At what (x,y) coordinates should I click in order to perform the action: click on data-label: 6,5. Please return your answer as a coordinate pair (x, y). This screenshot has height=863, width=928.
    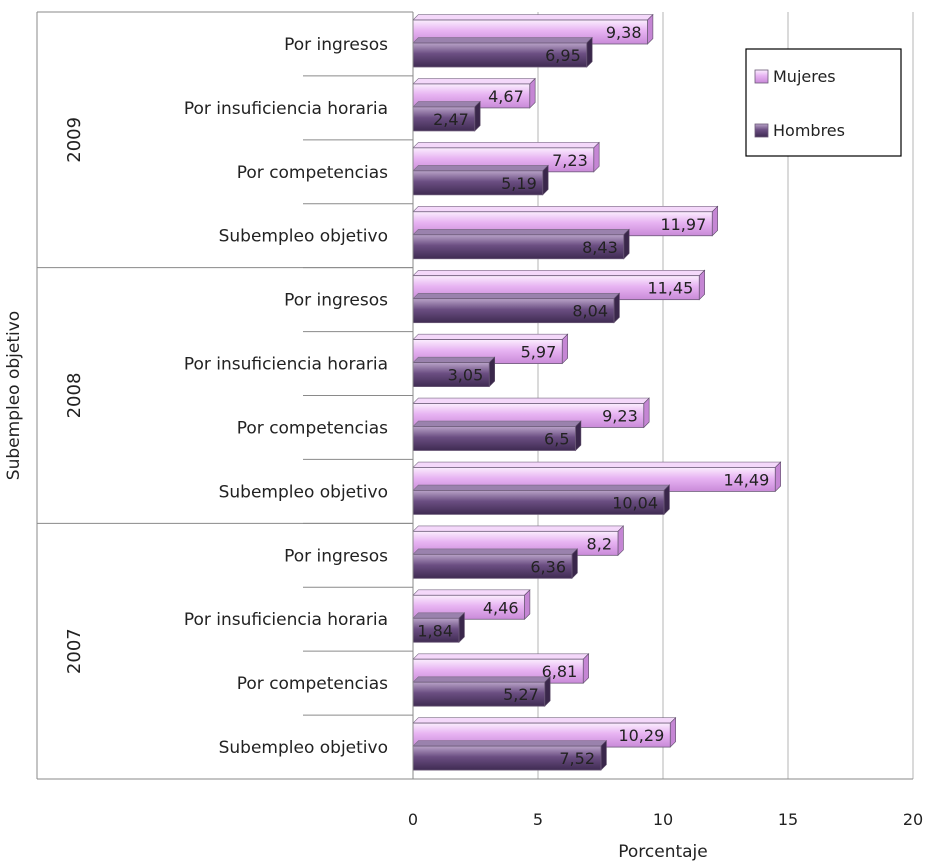
    Looking at the image, I should click on (556, 439).